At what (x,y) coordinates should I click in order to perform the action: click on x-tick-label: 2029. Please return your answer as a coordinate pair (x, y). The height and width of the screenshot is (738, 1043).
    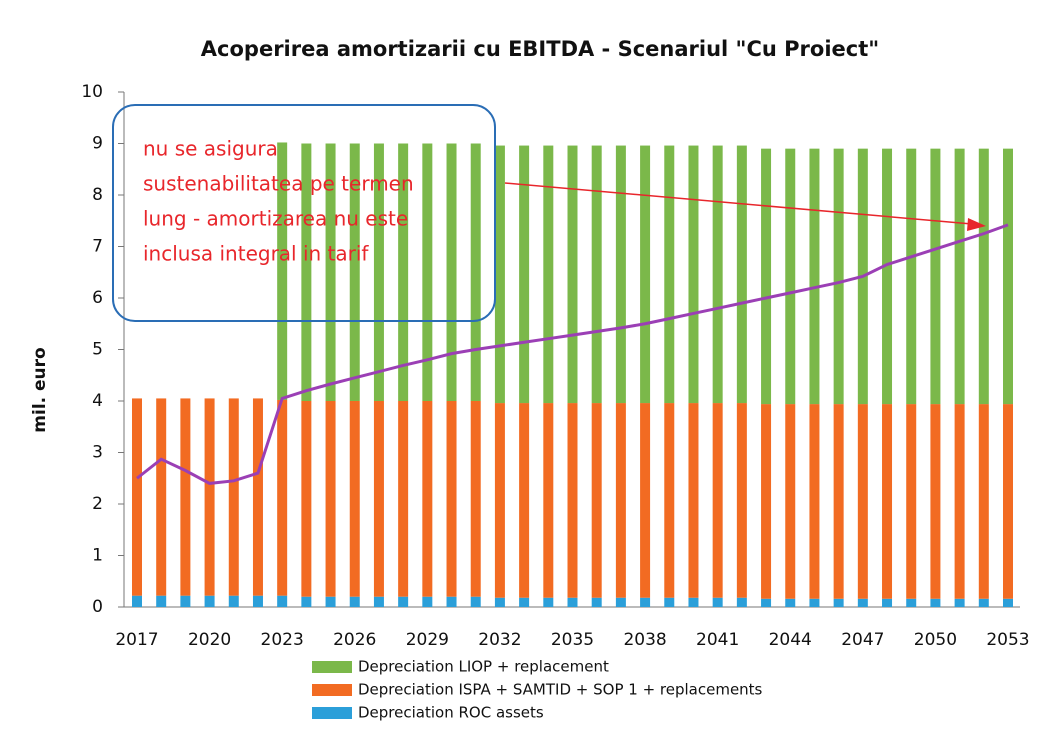
    Looking at the image, I should click on (427, 640).